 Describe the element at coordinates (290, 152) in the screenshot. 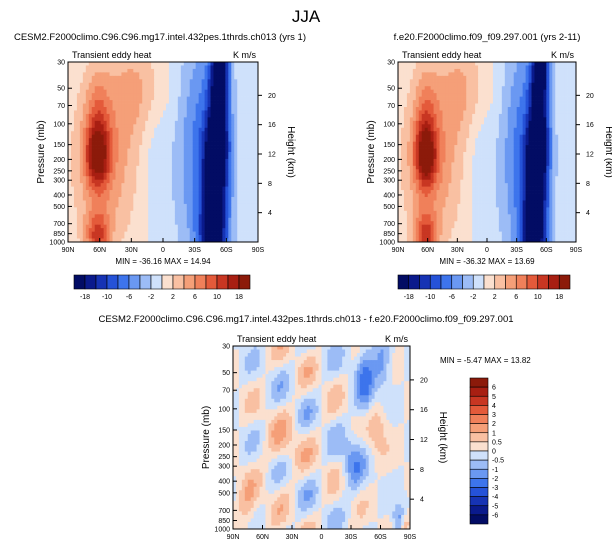

I see `y-right-axis-label: Height (km)` at that location.